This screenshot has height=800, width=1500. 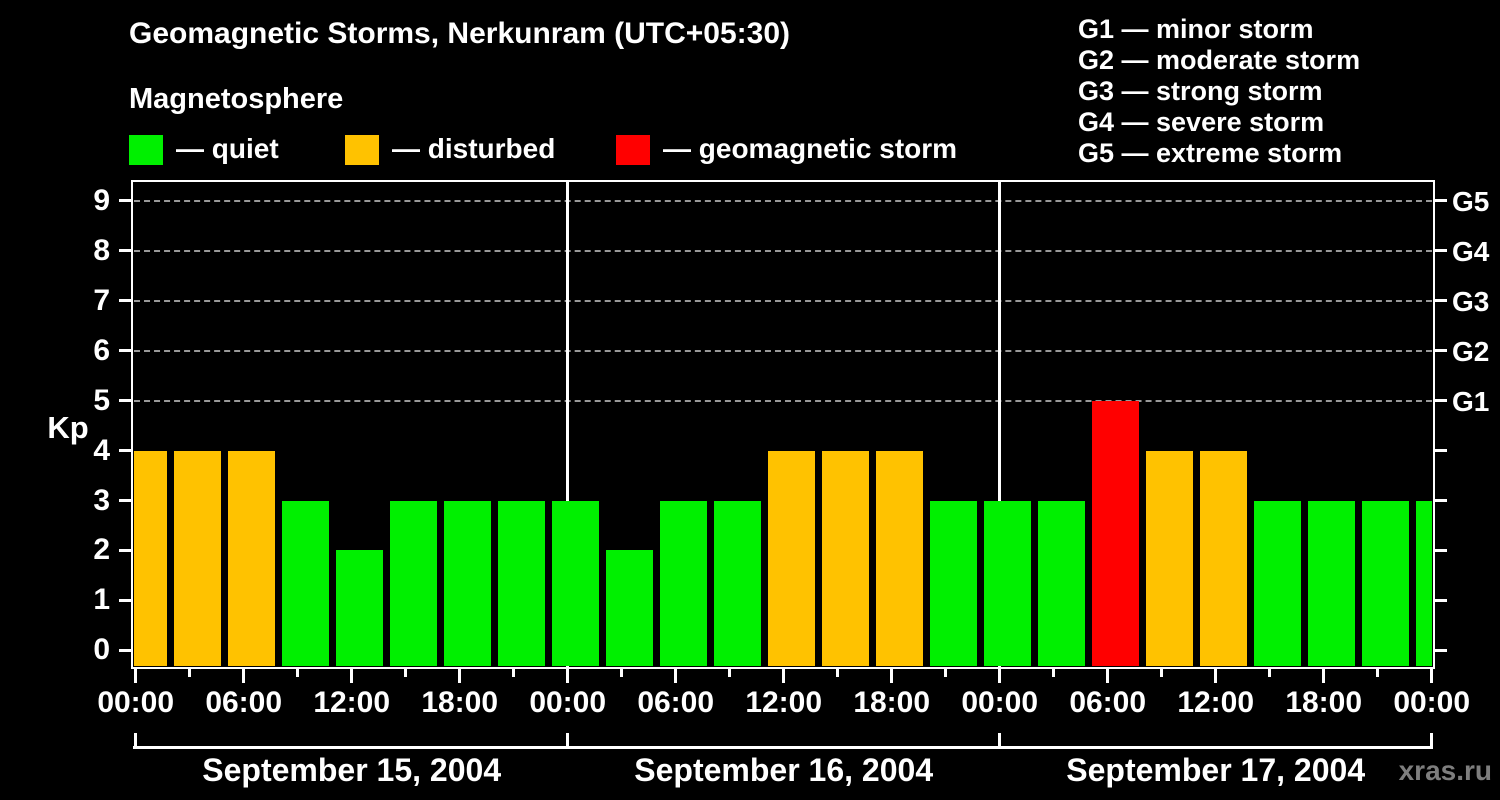 I want to click on quiet-swatch, so click(x=146, y=150).